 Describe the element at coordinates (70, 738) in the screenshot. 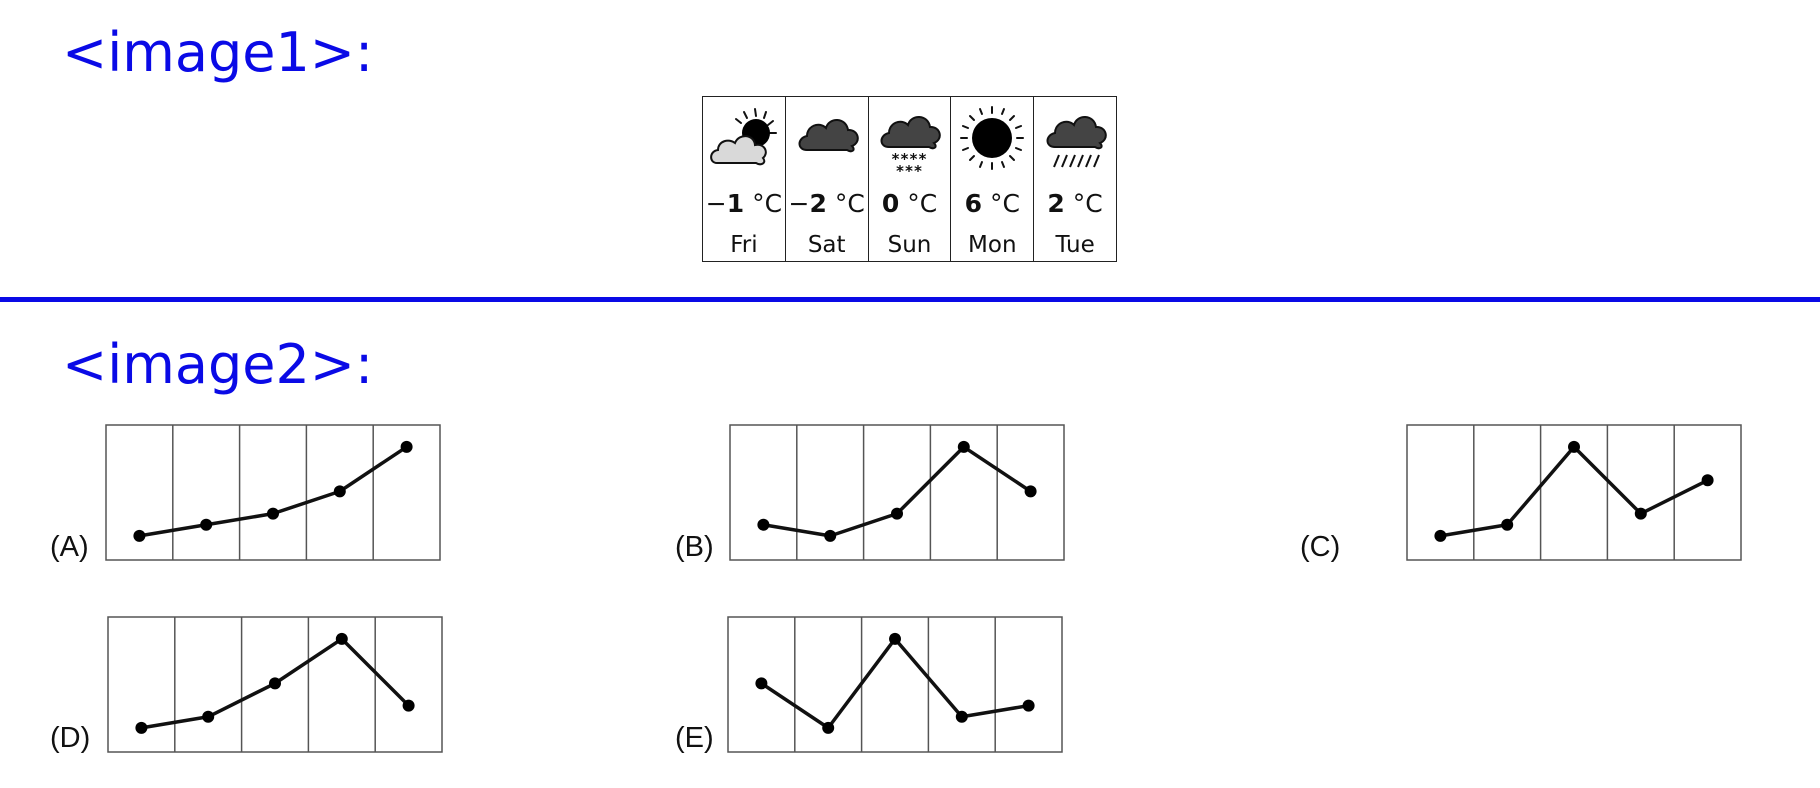

I see `option-label-d: (D)` at that location.